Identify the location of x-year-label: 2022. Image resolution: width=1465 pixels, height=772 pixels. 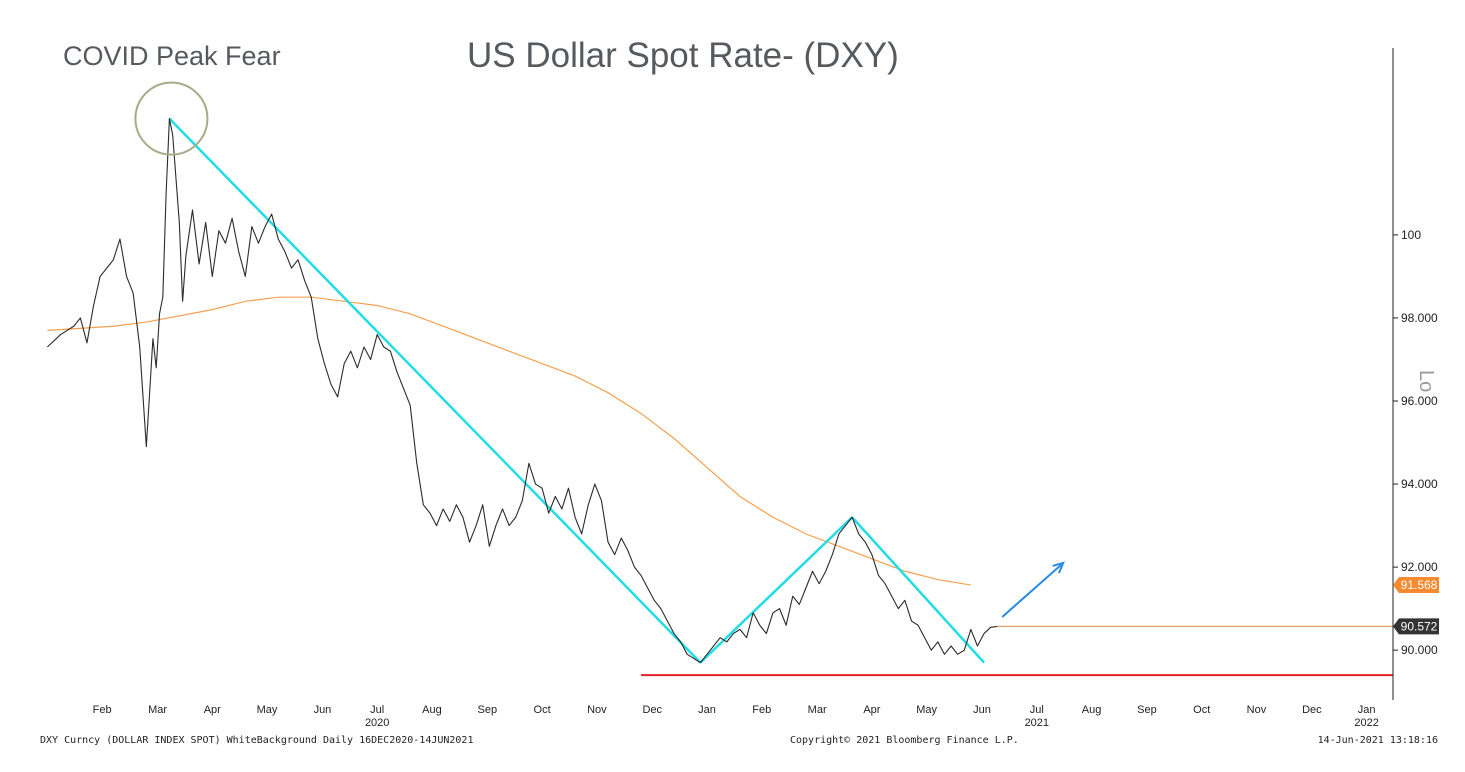
(1366, 723).